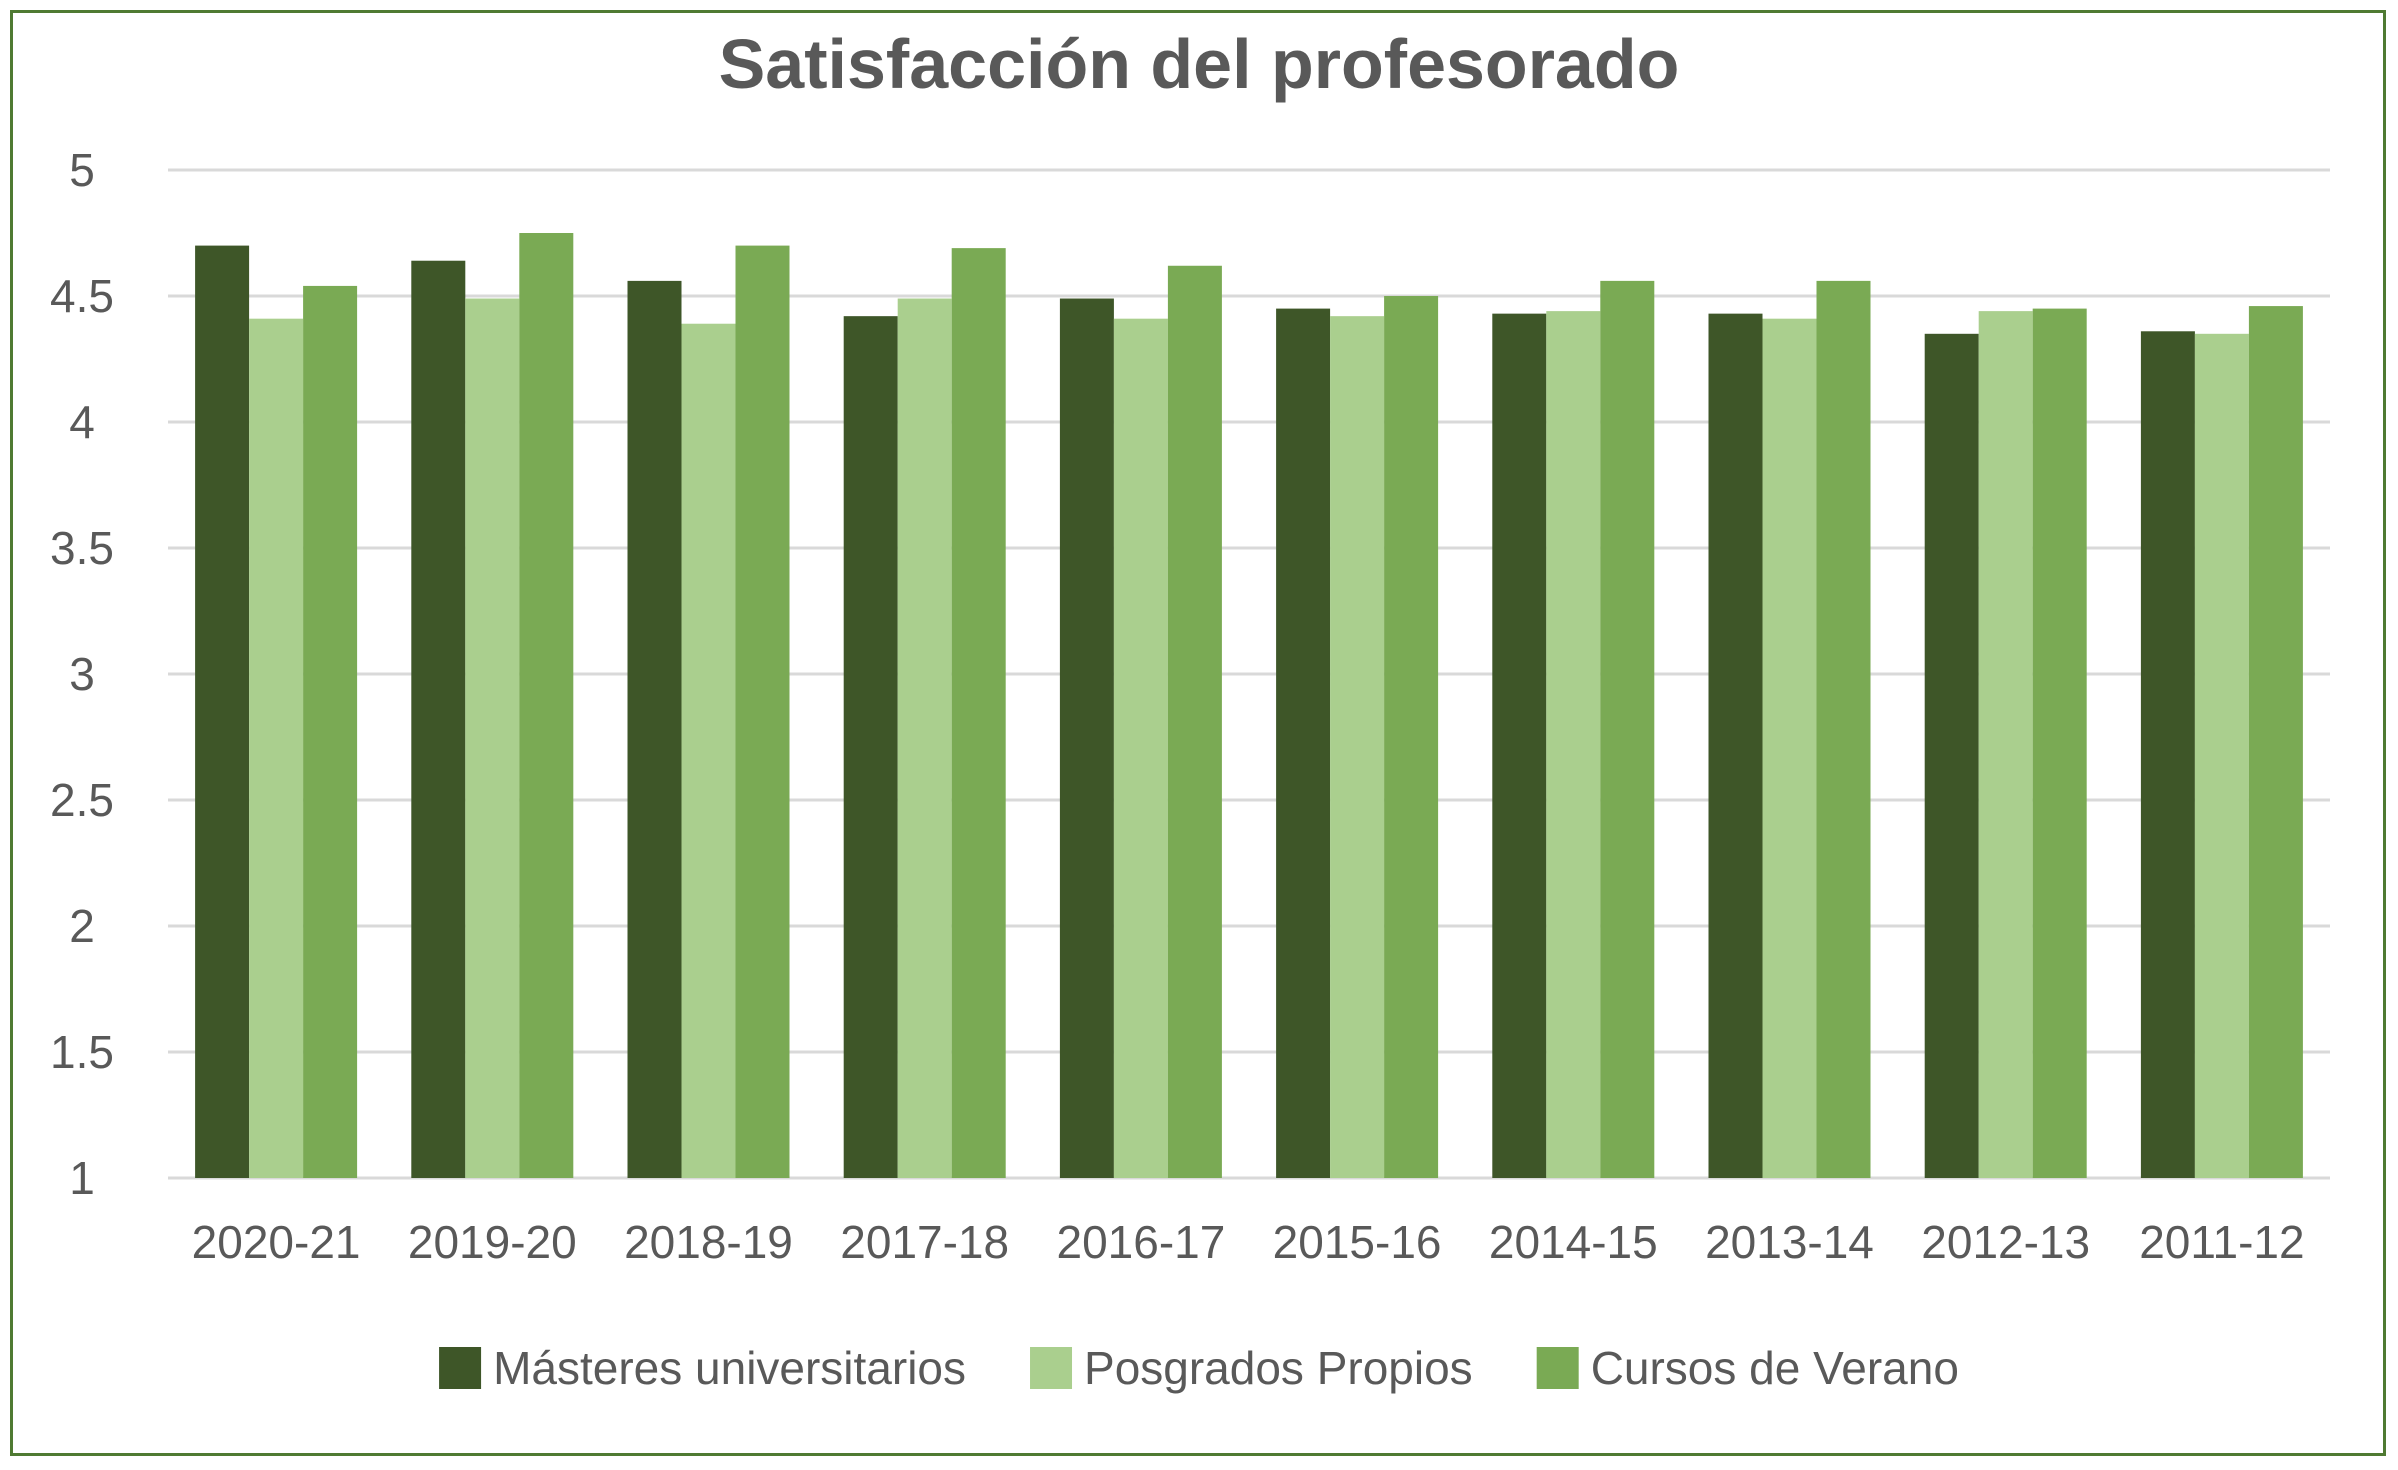  I want to click on legend-item: Cursos de Verano, so click(1747, 1368).